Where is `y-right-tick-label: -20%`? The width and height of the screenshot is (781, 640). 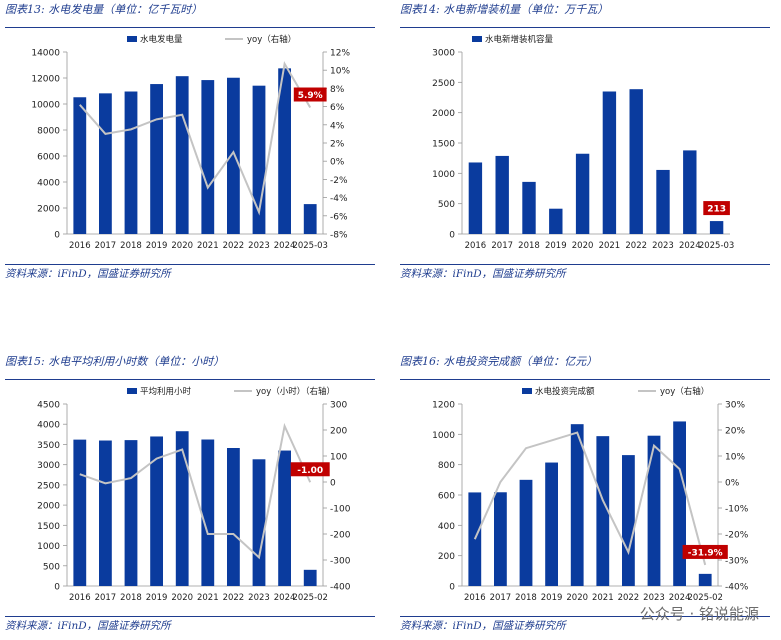
y-right-tick-label: -20% is located at coordinates (737, 536).